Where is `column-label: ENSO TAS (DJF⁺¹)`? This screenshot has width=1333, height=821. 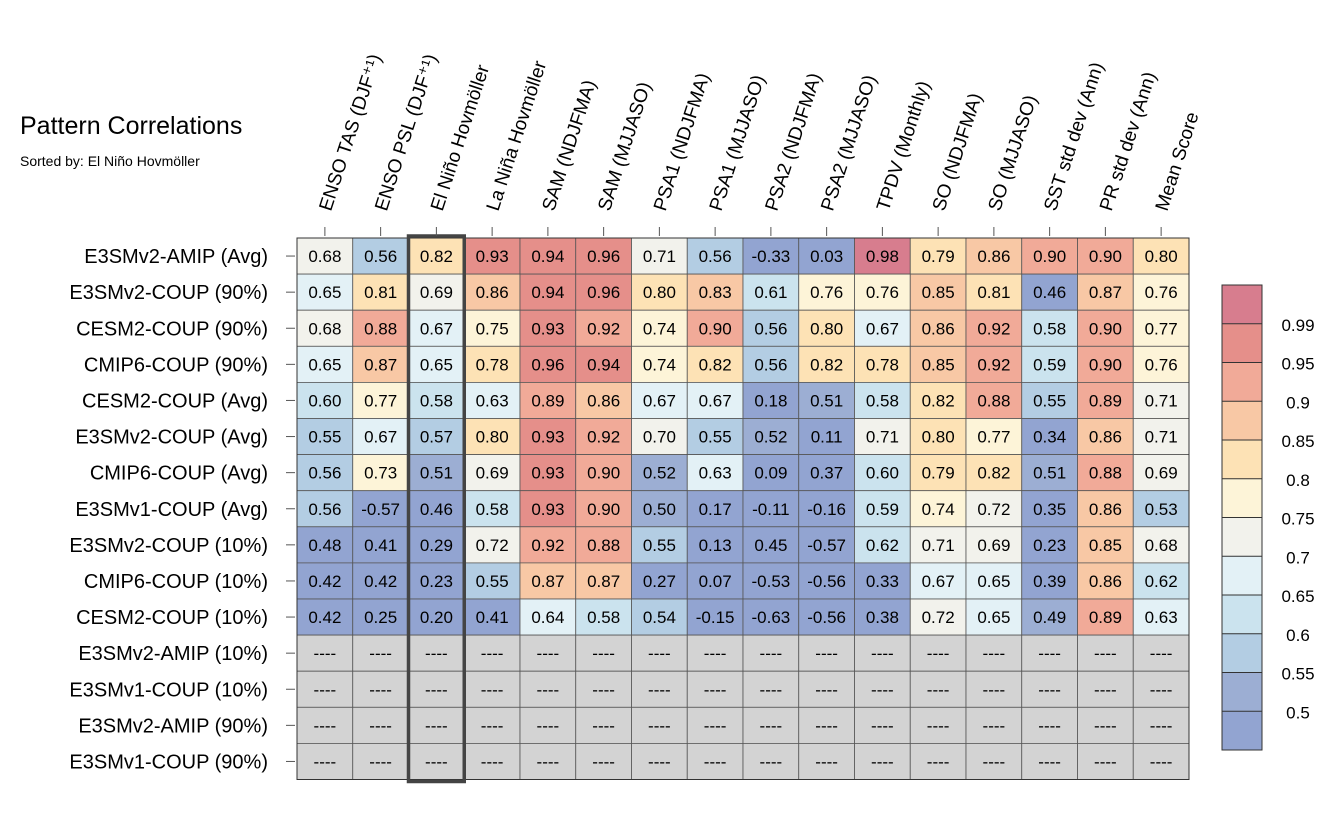
column-label: ENSO TAS (DJF⁺¹) is located at coordinates (351, 133).